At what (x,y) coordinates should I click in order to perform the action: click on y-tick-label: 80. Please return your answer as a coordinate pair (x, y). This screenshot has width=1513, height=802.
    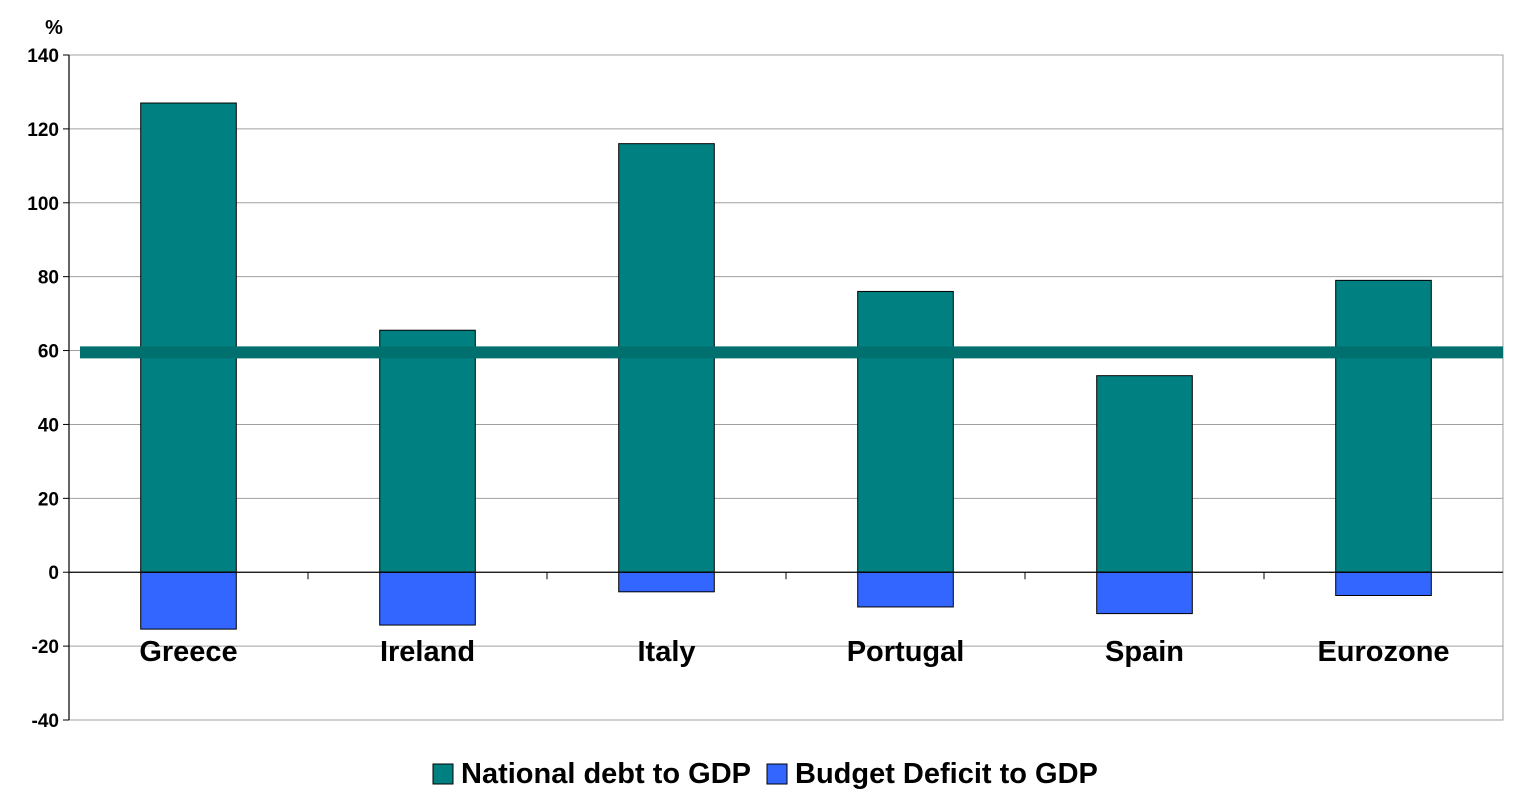
    Looking at the image, I should click on (48, 278).